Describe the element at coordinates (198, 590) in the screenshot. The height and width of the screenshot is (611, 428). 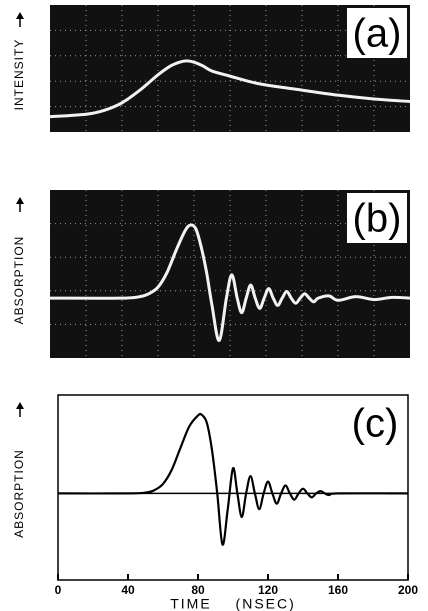
I see `x-tick-label: 80` at that location.